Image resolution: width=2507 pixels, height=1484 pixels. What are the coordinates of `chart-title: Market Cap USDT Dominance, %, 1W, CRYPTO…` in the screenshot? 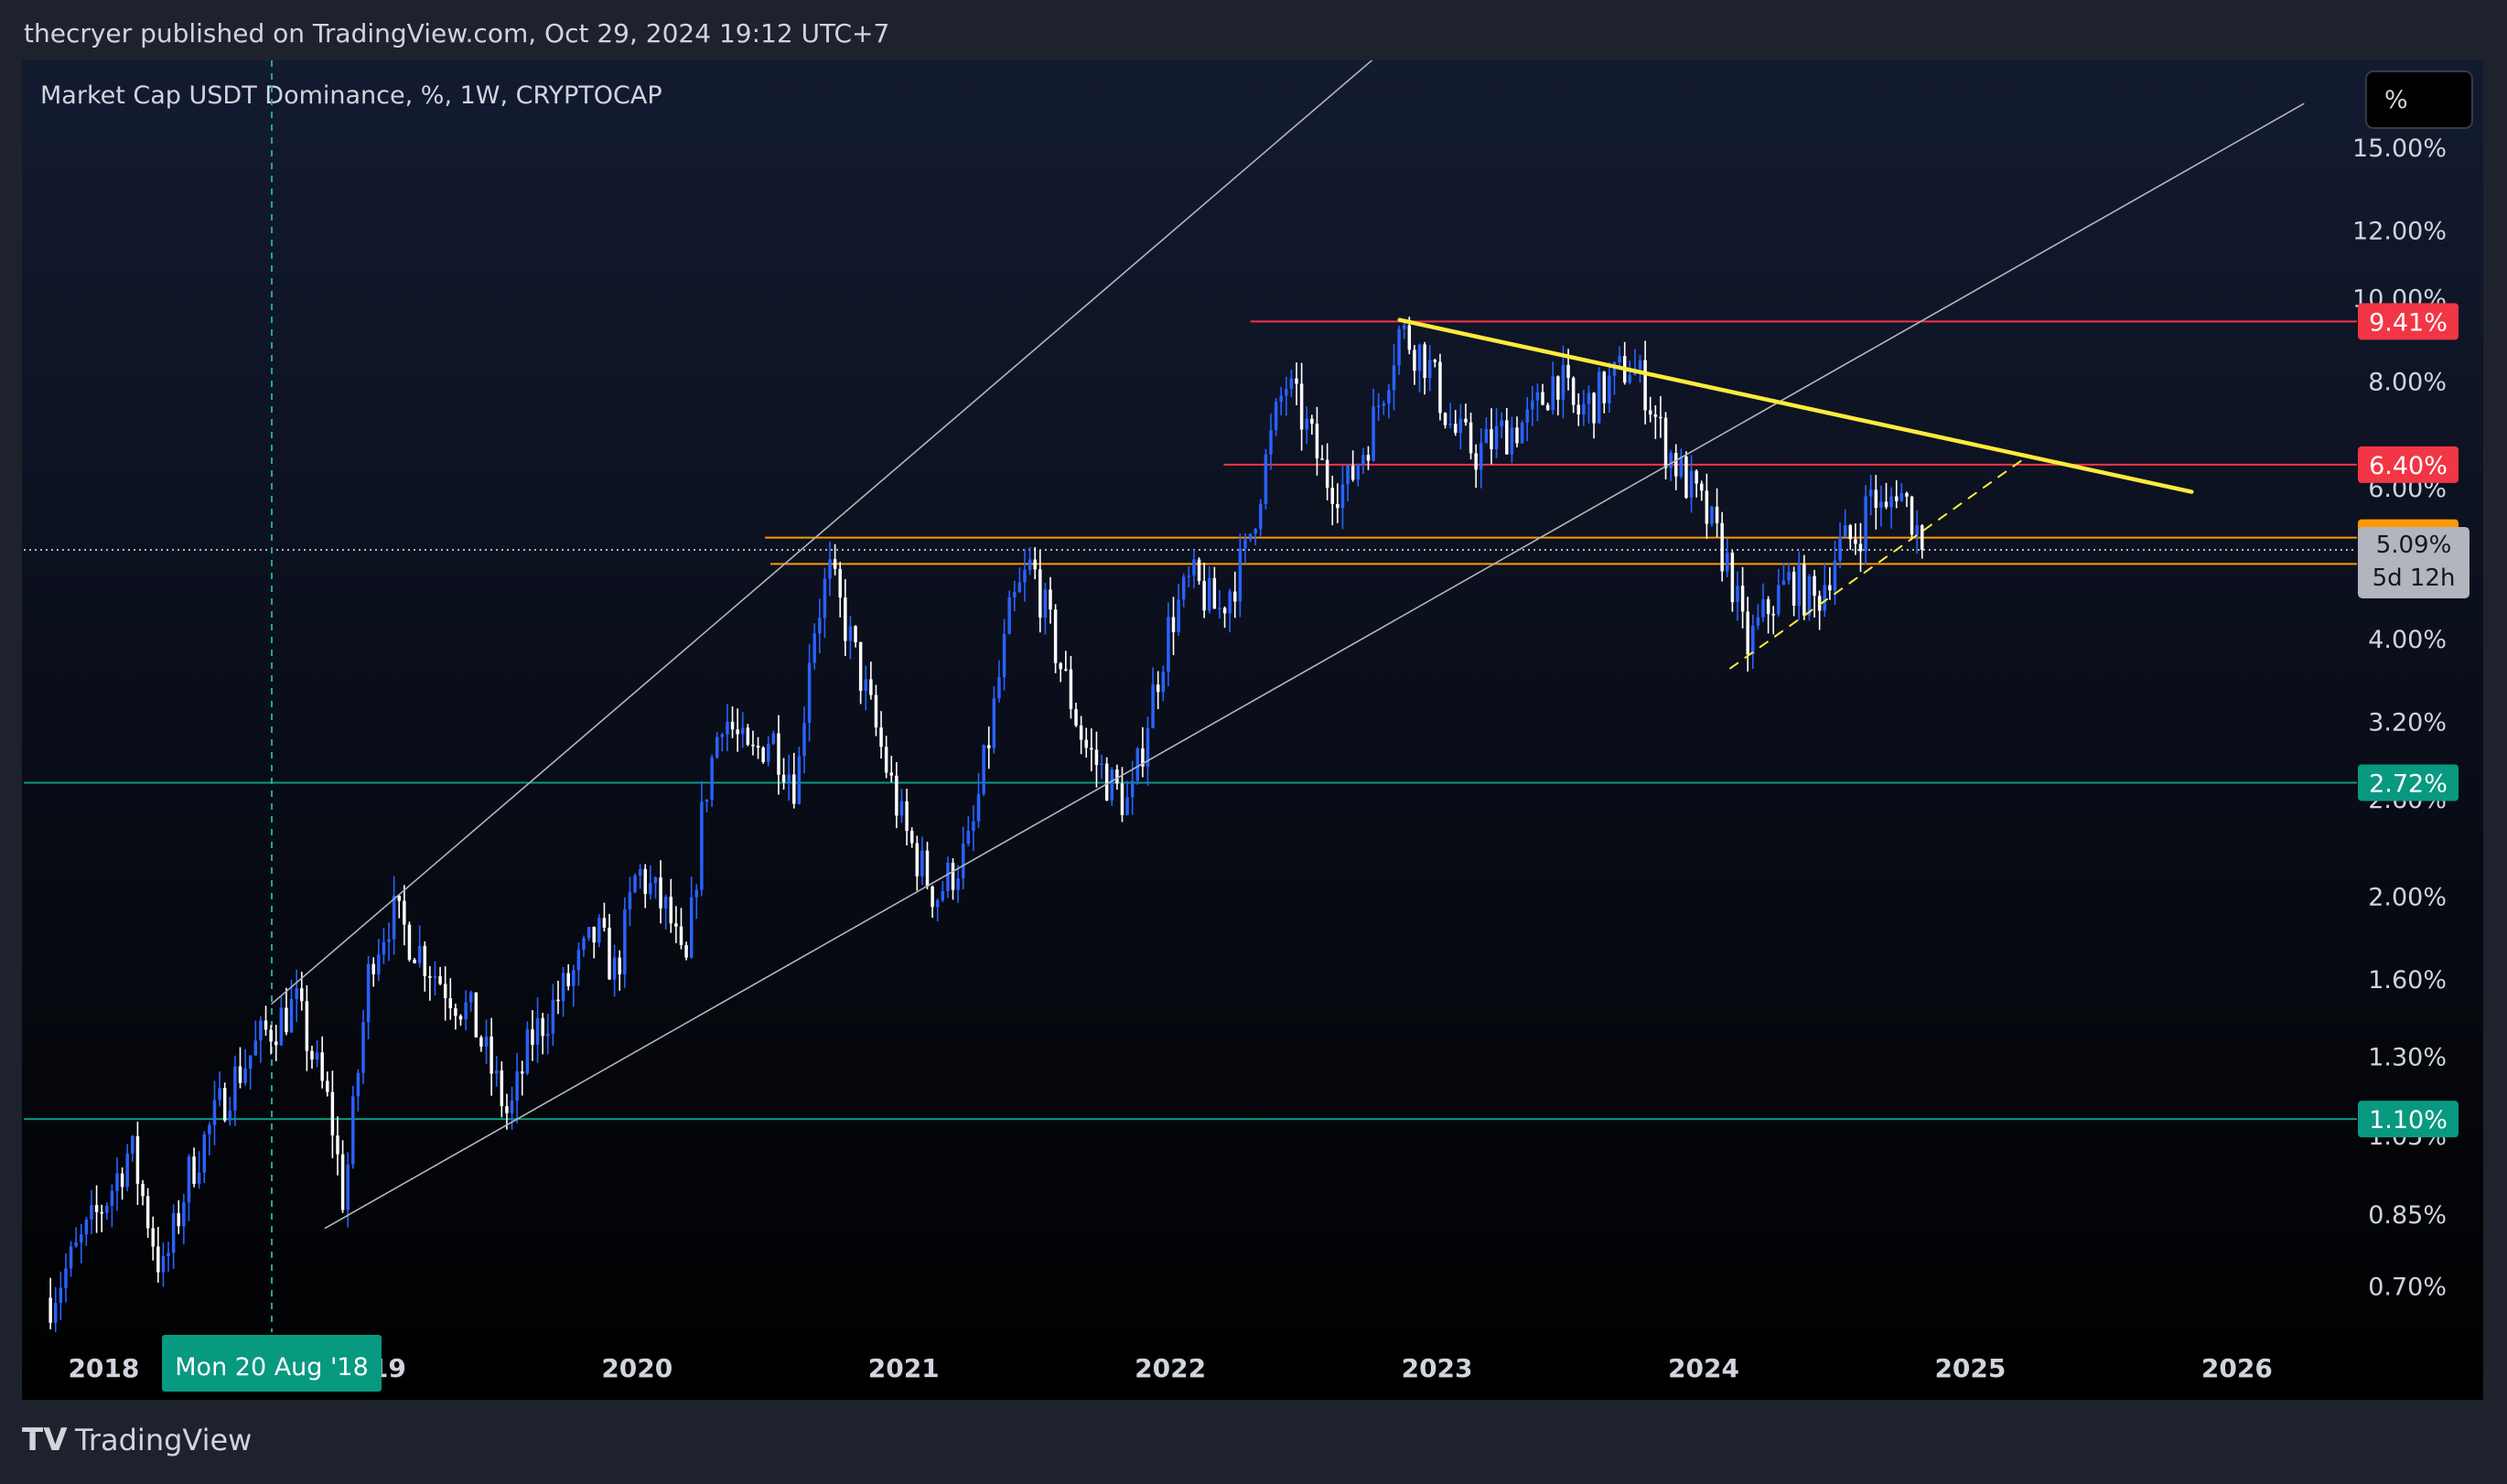 It's located at (351, 95).